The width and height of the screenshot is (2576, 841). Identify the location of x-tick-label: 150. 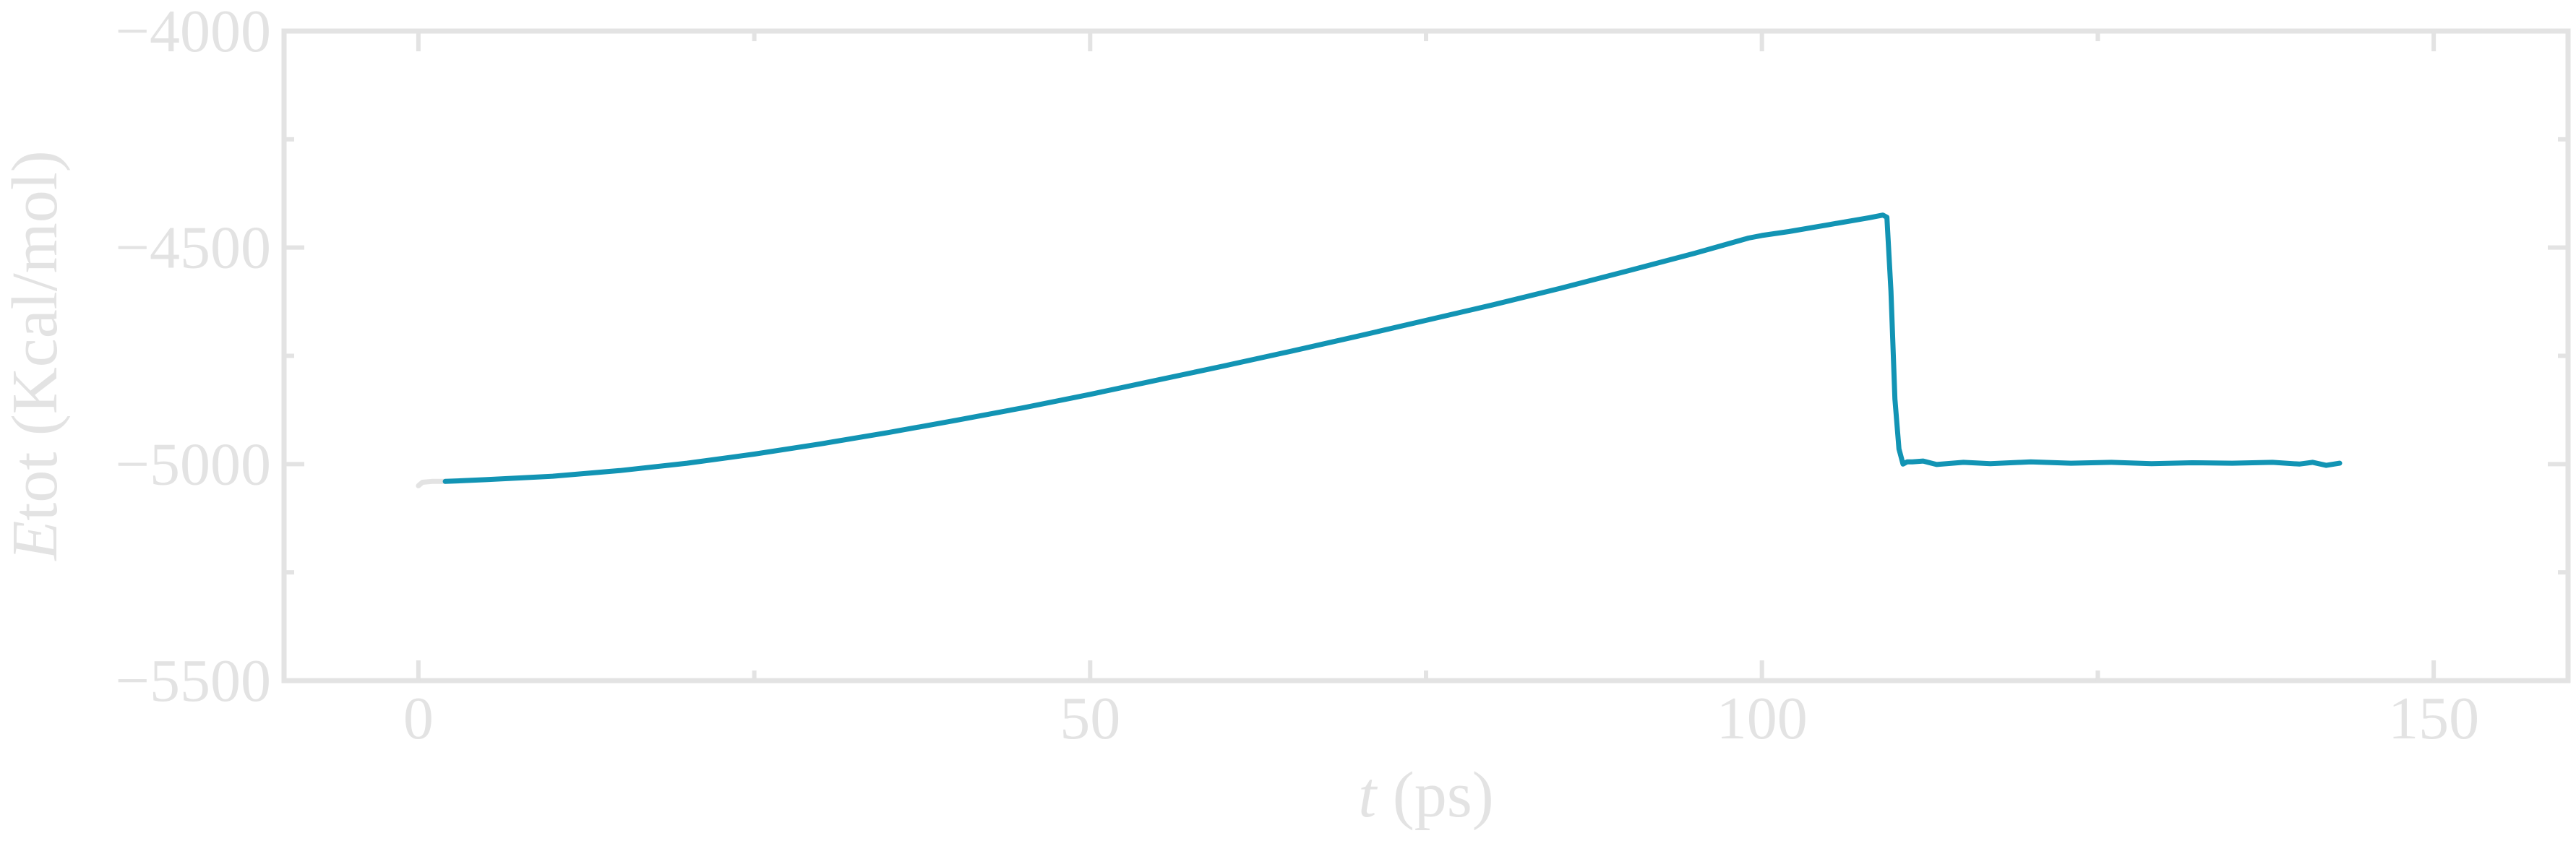
(2434, 718).